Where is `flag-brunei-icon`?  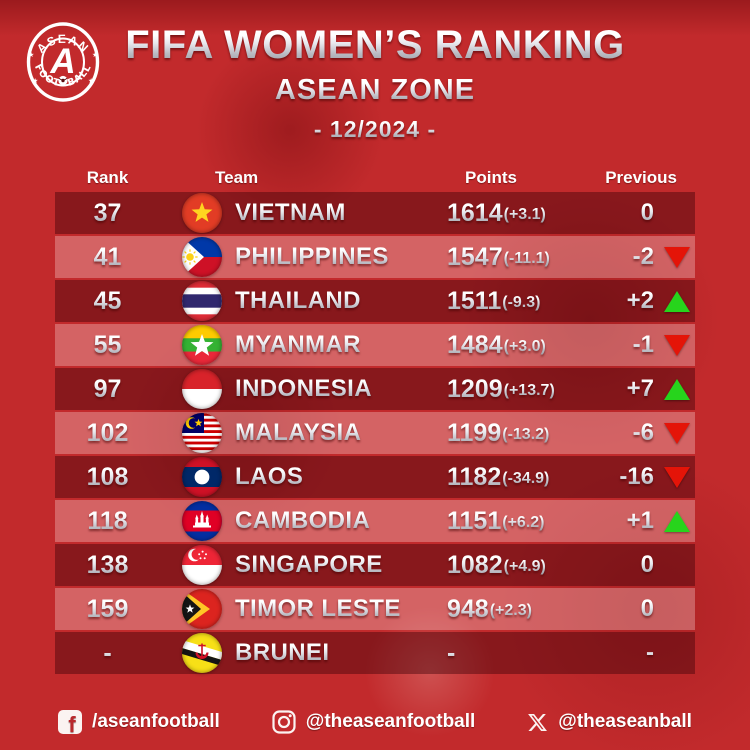 flag-brunei-icon is located at coordinates (202, 653).